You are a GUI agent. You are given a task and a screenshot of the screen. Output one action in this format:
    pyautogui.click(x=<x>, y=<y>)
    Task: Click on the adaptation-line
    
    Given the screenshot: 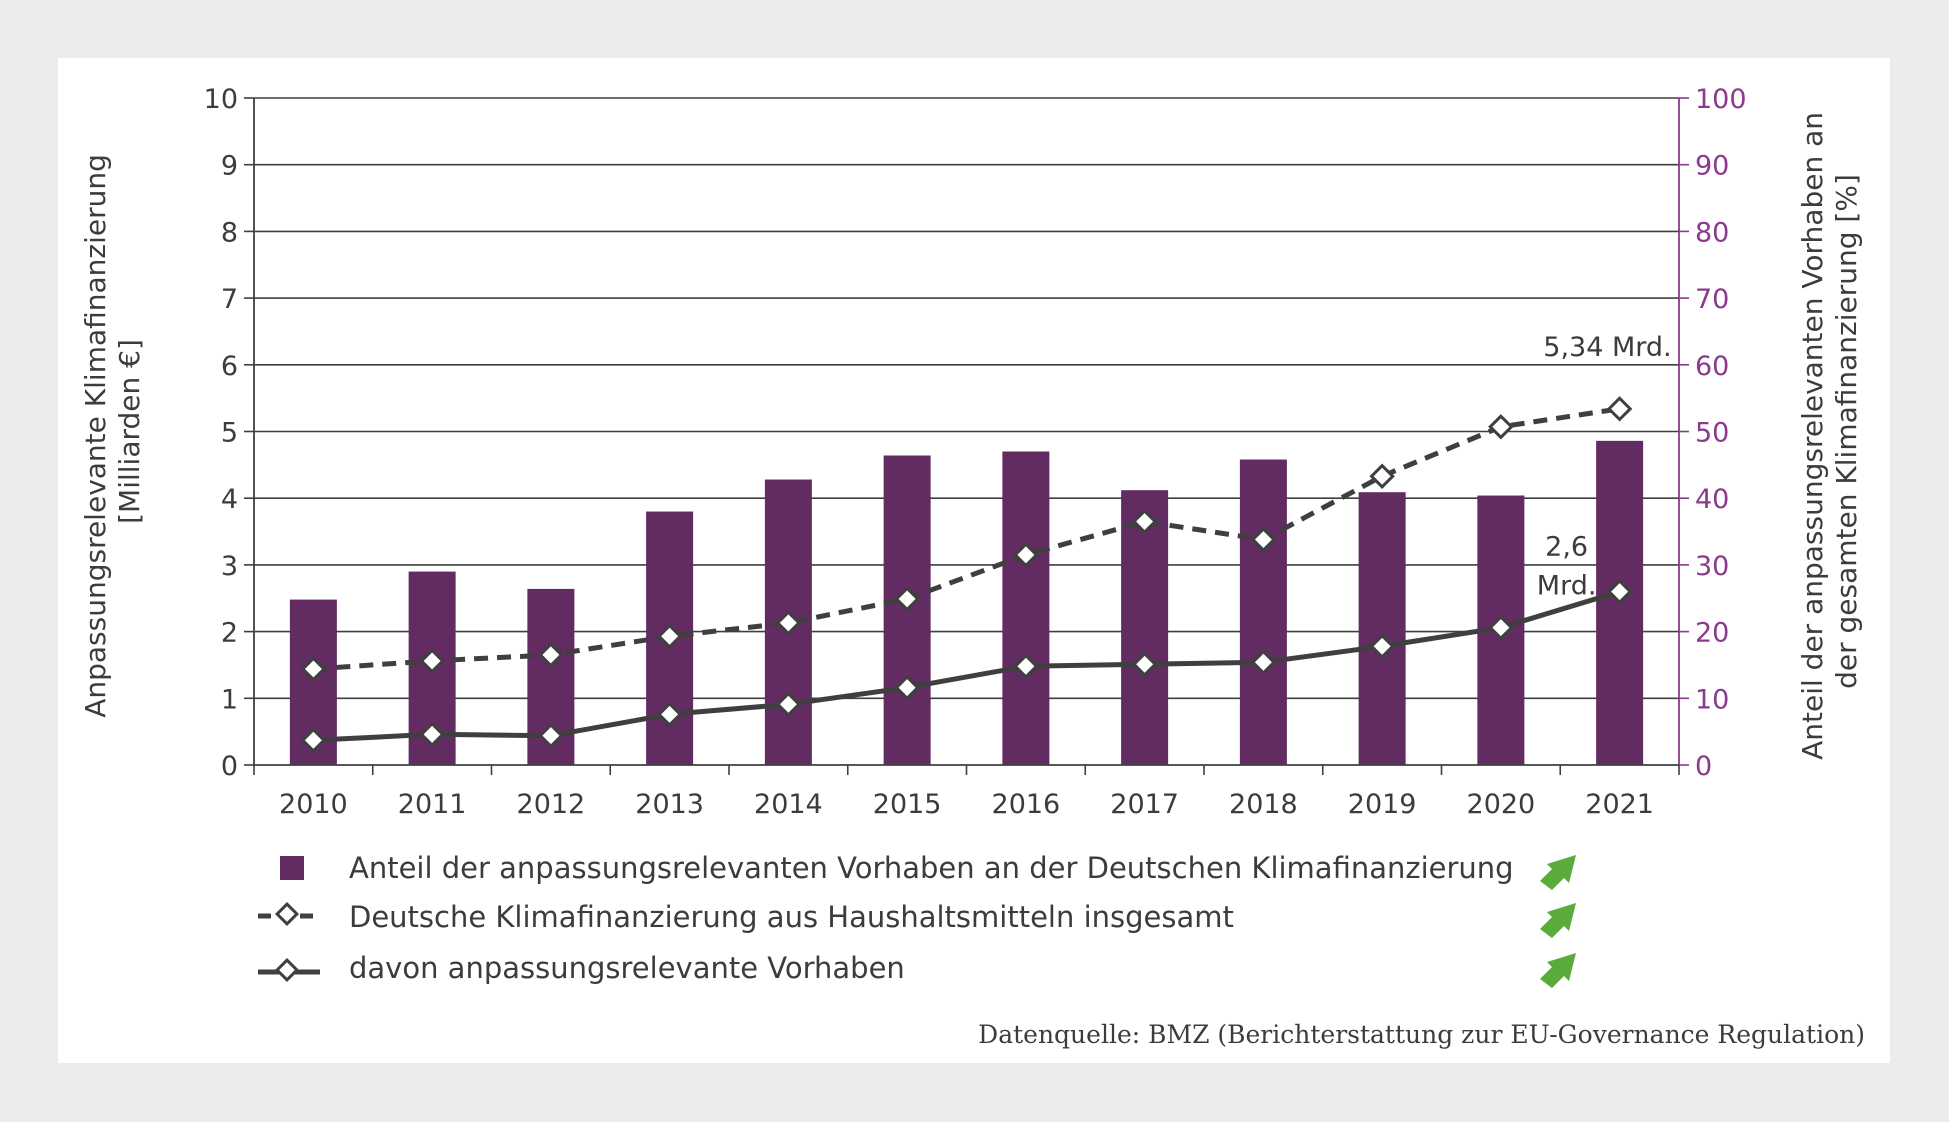 What is the action you would take?
    pyautogui.click(x=967, y=666)
    